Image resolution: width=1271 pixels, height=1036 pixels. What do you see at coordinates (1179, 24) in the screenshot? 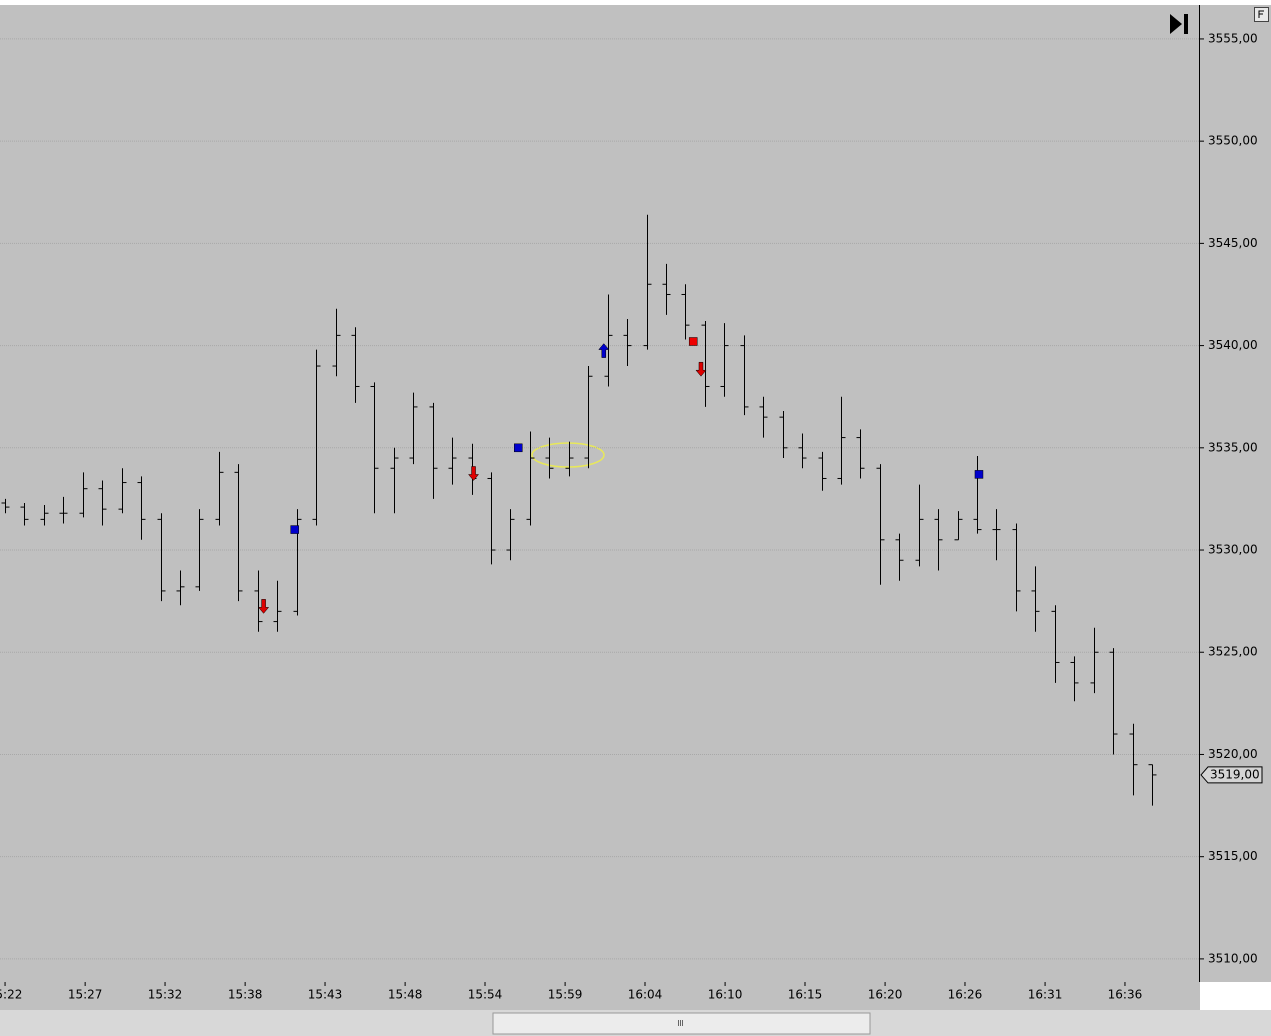
I see `go-to-end-button` at bounding box center [1179, 24].